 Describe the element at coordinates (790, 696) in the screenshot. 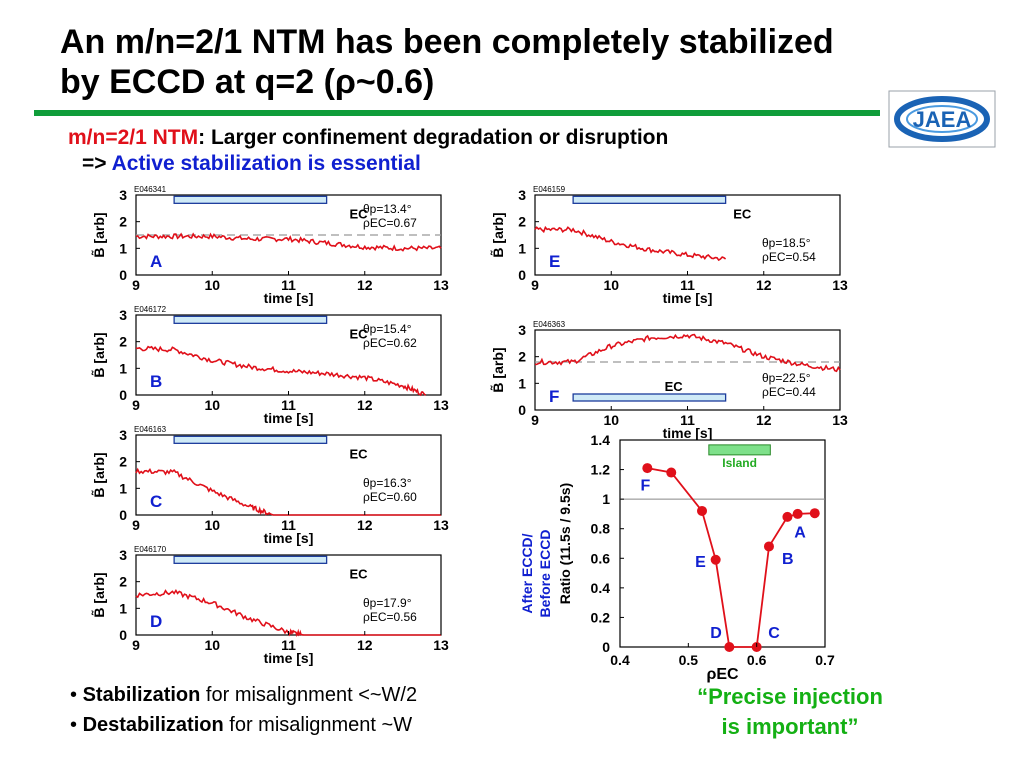

I see `quote-line-1: “Precise injection` at that location.